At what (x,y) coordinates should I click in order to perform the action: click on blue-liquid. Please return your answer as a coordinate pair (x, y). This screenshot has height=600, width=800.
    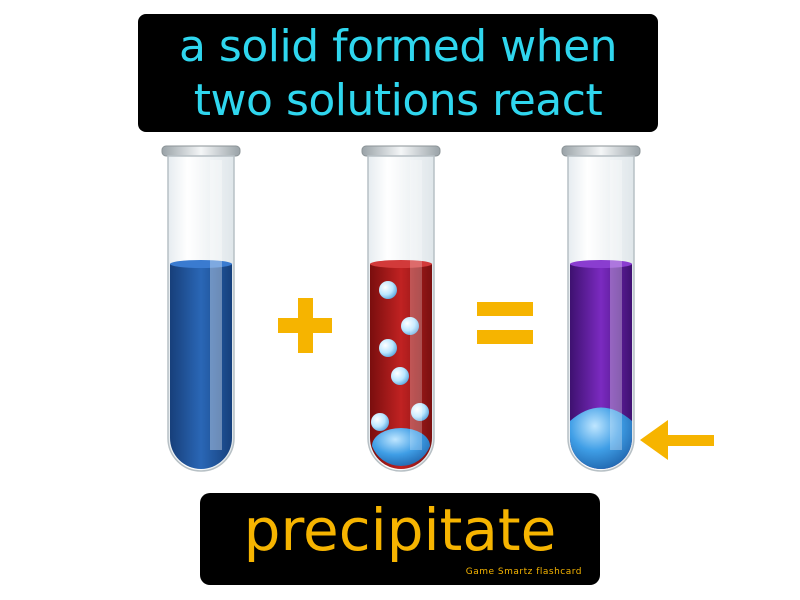
    Looking at the image, I should click on (201, 366).